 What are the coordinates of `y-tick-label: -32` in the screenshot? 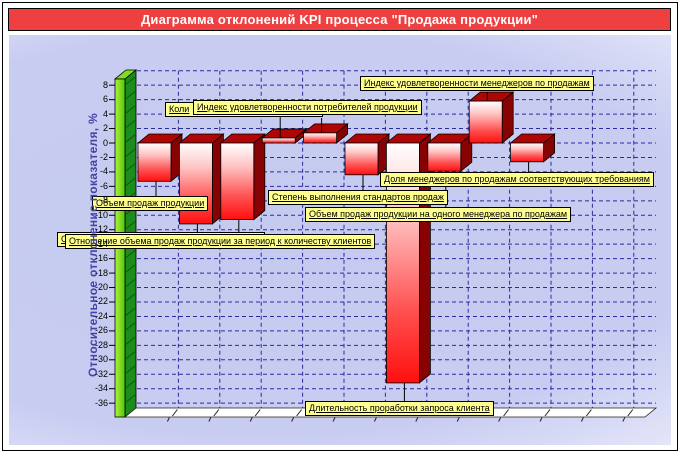 It's located at (101, 373).